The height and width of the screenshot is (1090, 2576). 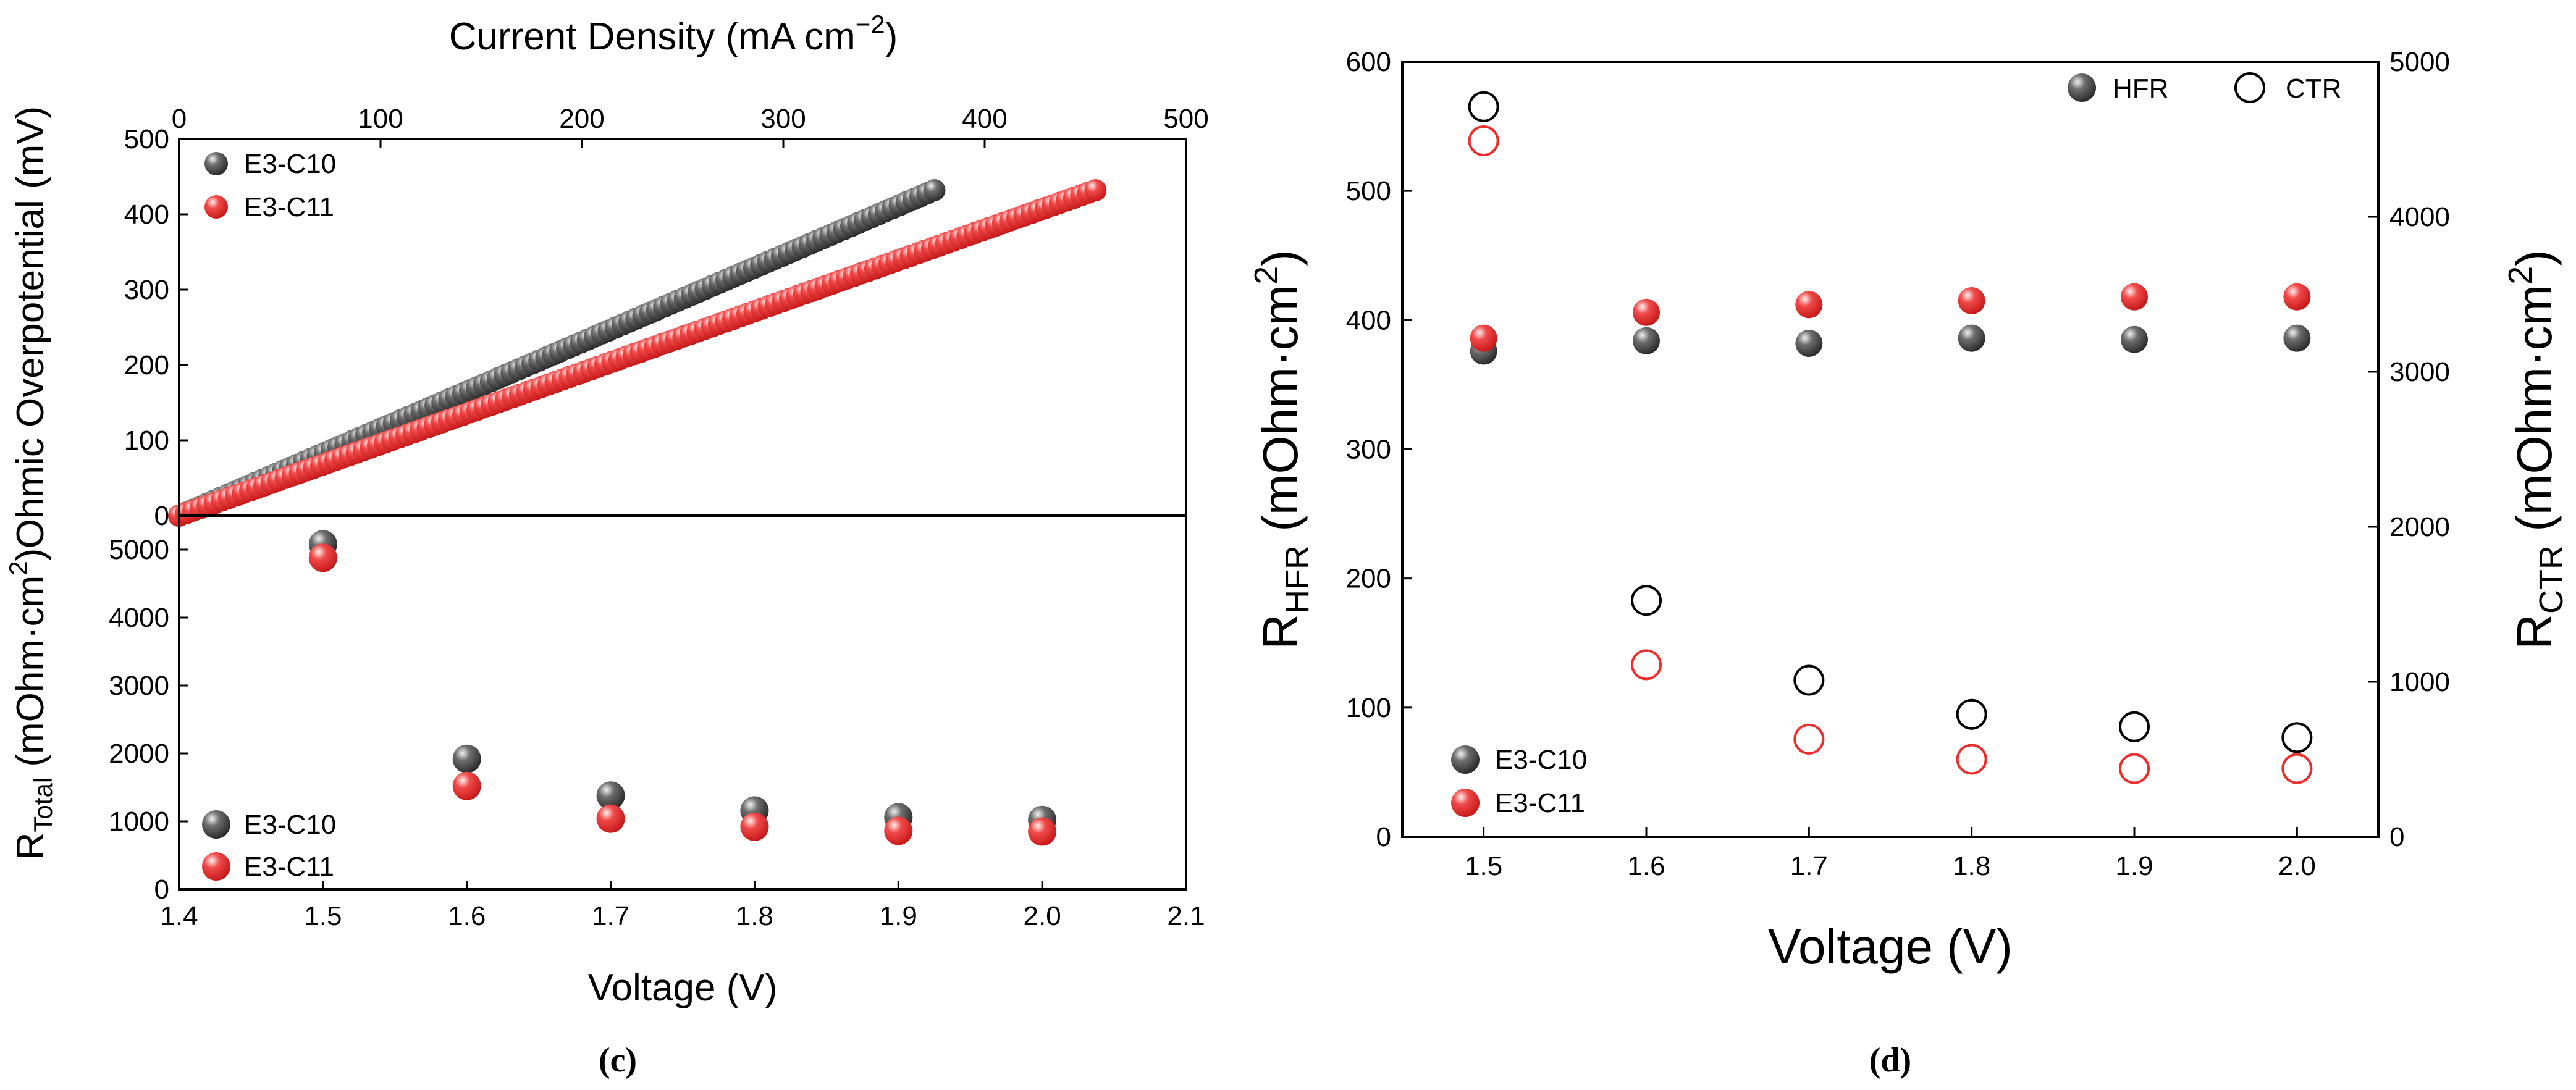 What do you see at coordinates (179, 916) in the screenshot?
I see `x-tick-label: 1.4` at bounding box center [179, 916].